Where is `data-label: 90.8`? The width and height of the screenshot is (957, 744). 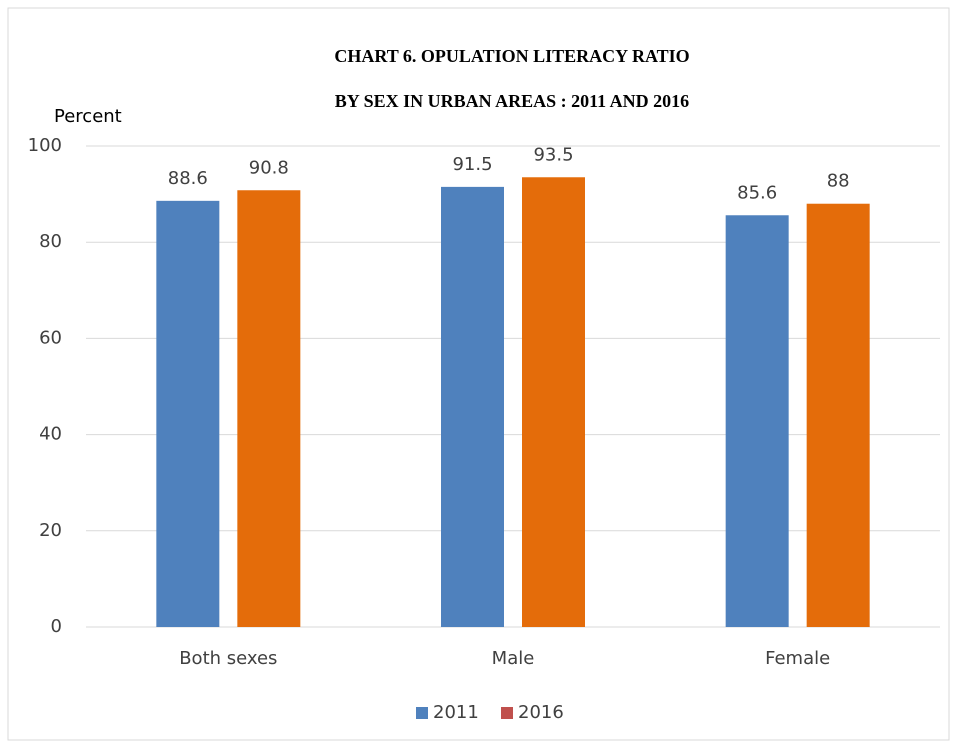
data-label: 90.8 is located at coordinates (269, 167).